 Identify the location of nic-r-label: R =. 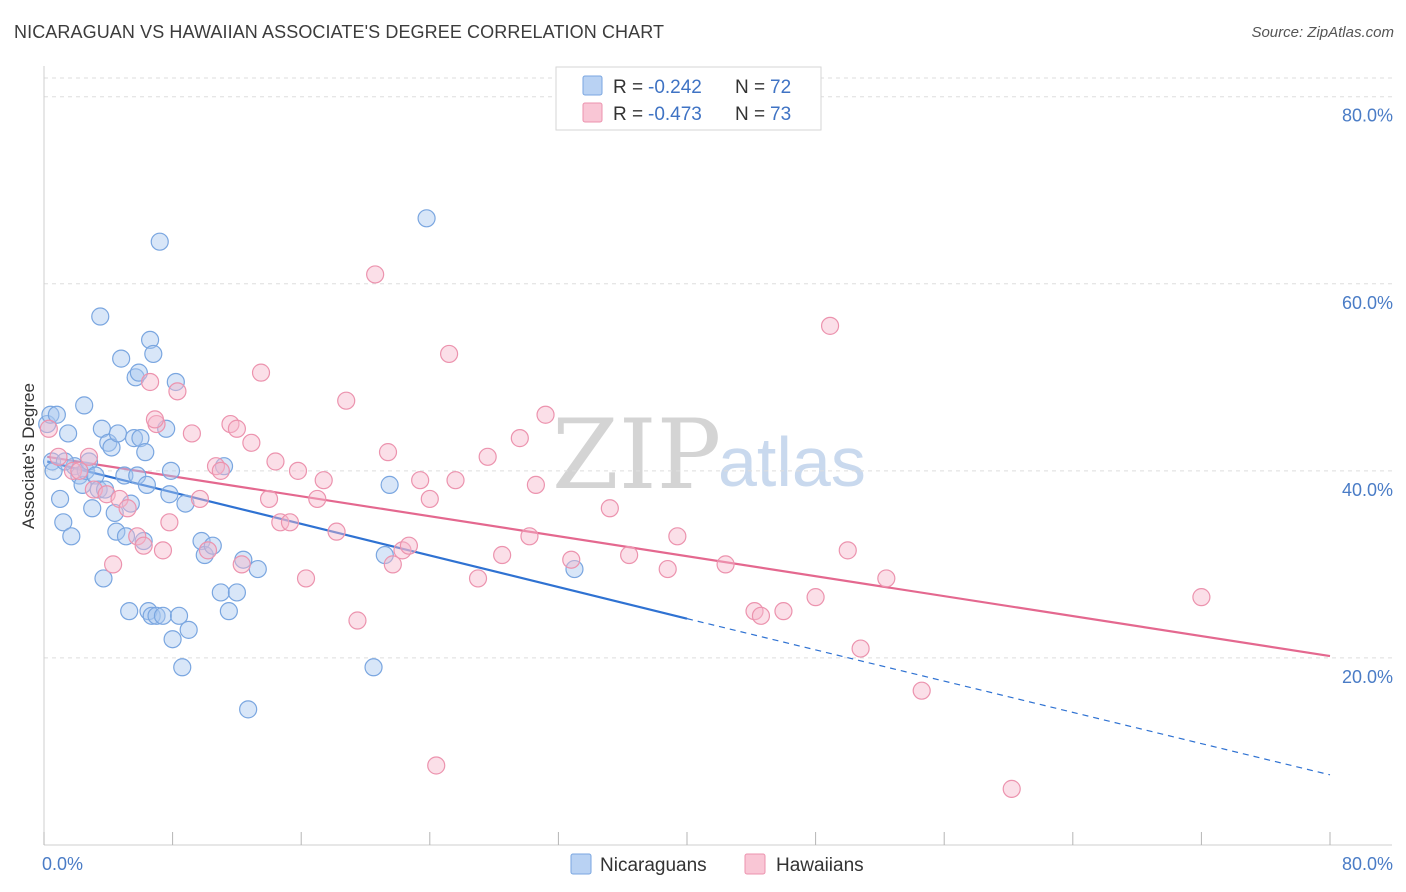
(628, 87).